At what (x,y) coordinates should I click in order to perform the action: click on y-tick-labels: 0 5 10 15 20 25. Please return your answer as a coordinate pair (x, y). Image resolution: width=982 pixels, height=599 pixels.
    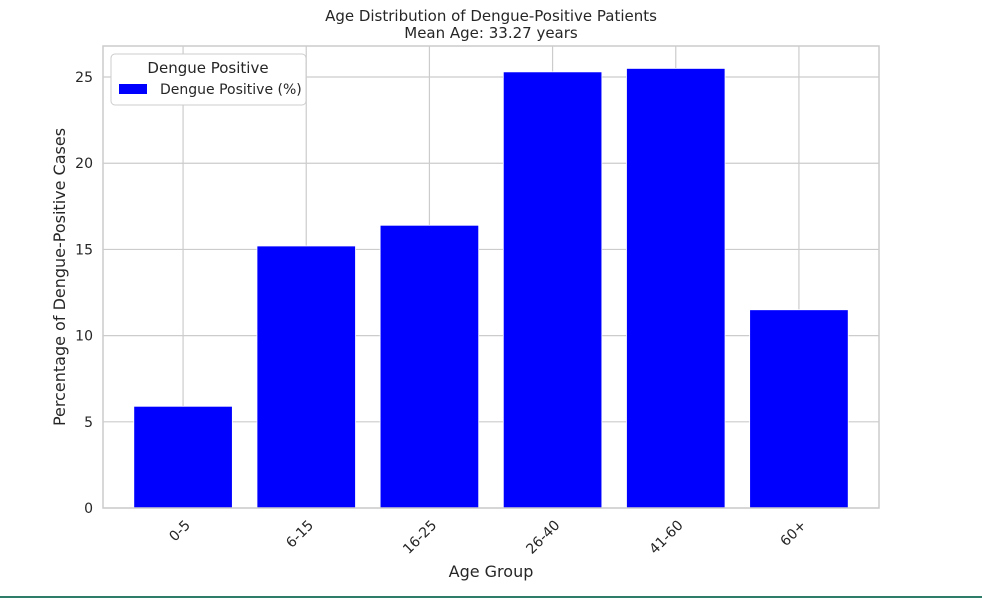
    Looking at the image, I should click on (84, 293).